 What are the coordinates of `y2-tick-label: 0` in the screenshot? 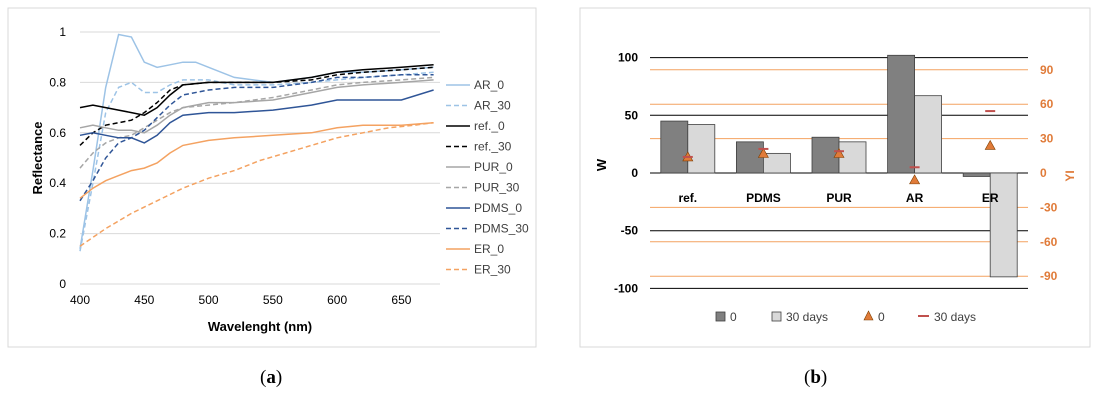 It's located at (1043, 173).